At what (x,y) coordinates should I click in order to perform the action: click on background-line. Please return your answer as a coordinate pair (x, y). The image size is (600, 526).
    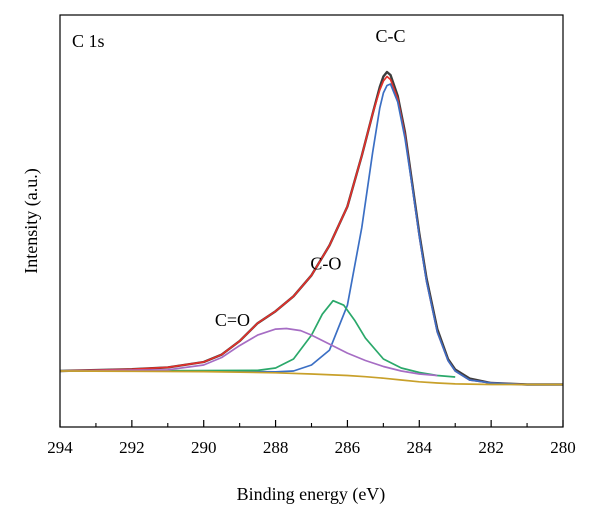
    Looking at the image, I should click on (311, 378).